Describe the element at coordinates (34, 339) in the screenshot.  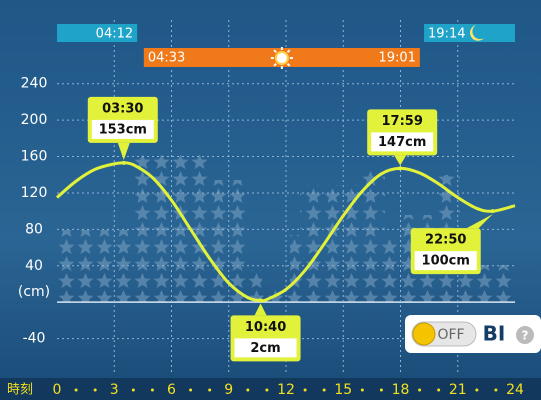
I see `y-tick-label: -40` at that location.